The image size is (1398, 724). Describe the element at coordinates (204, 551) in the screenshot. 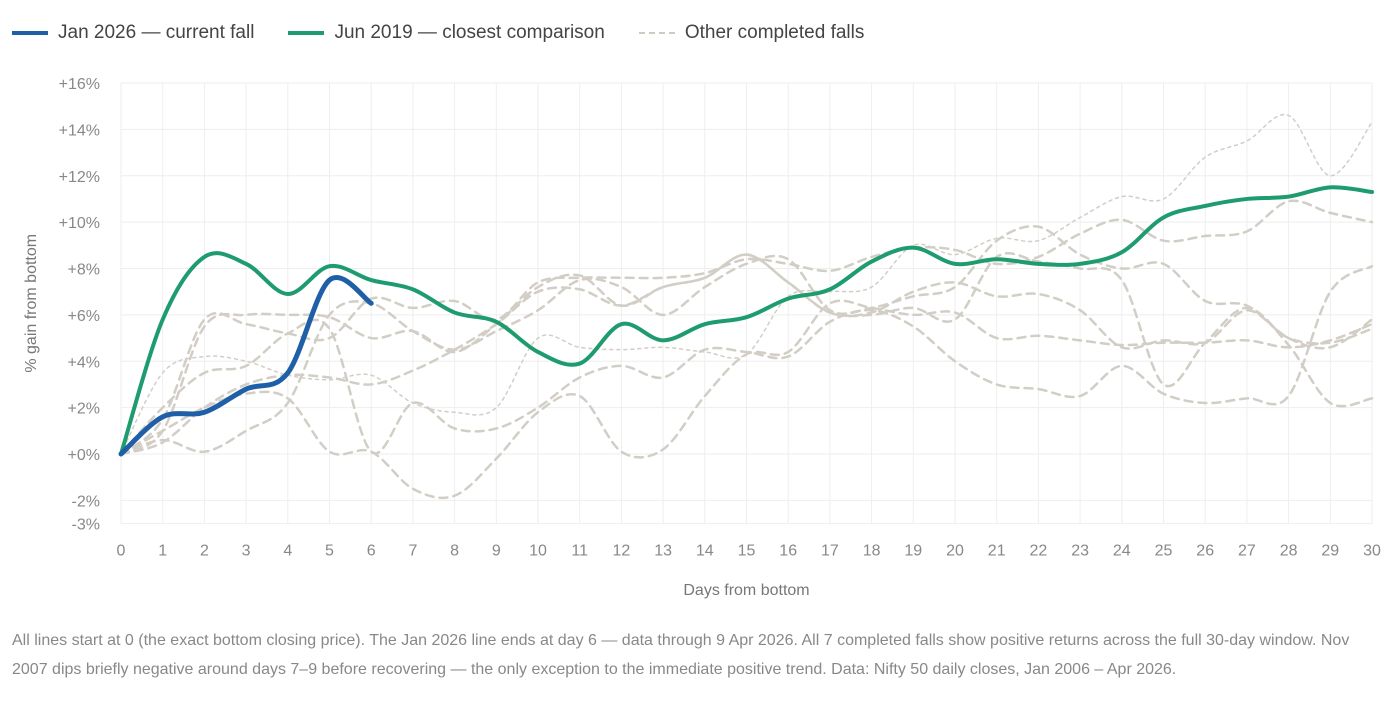

I see `x-tick-label: 2` at that location.